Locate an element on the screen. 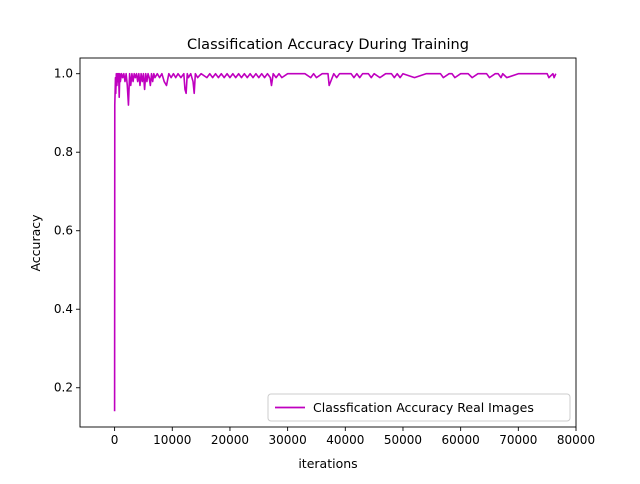 The height and width of the screenshot is (484, 640). x-tick-label: 40000 is located at coordinates (345, 440).